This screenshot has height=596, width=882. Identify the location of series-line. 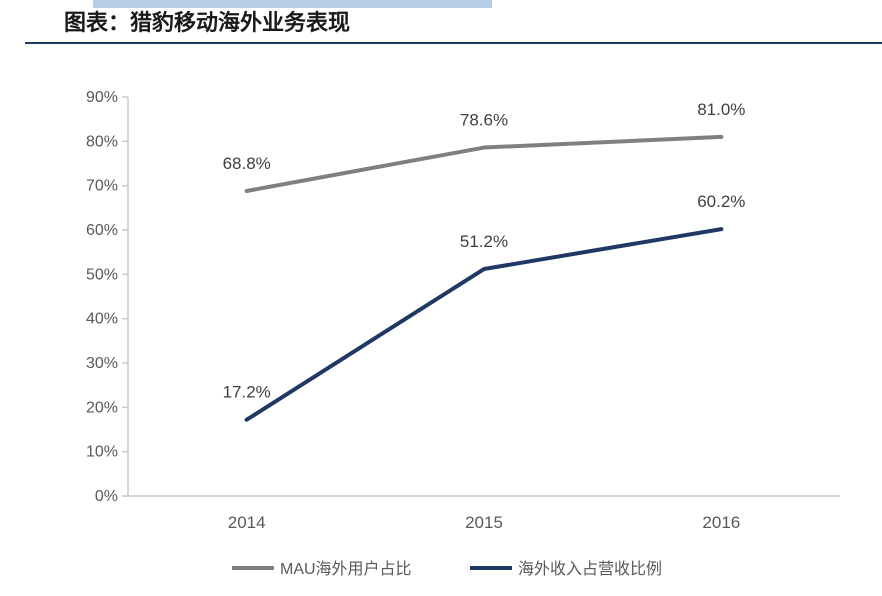
(484, 163).